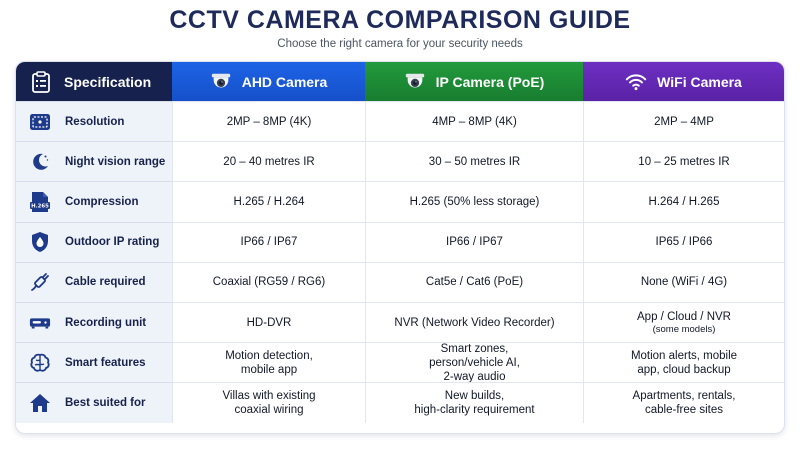  What do you see at coordinates (41, 81) in the screenshot?
I see `clipboard-icon` at bounding box center [41, 81].